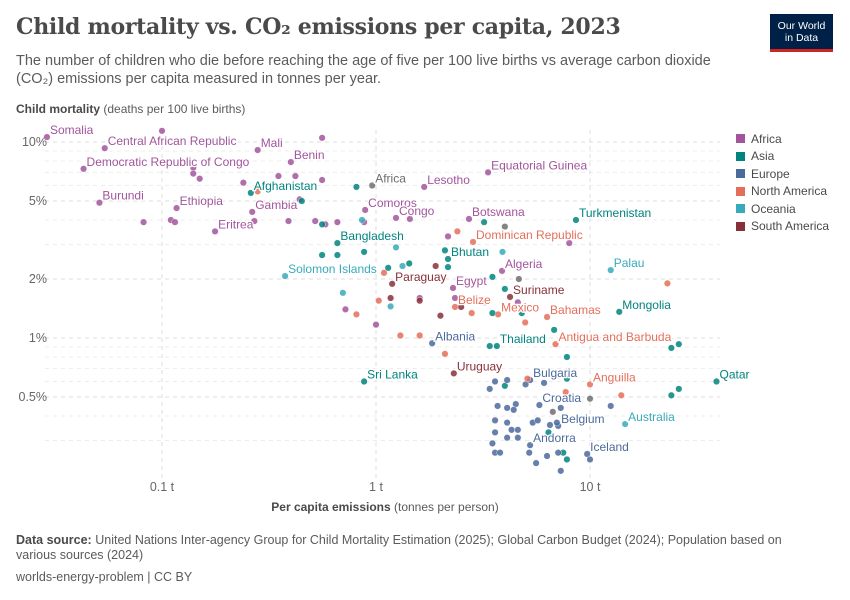 The image size is (850, 600). What do you see at coordinates (782, 192) in the screenshot?
I see `legend-item-north-america: North America` at bounding box center [782, 192].